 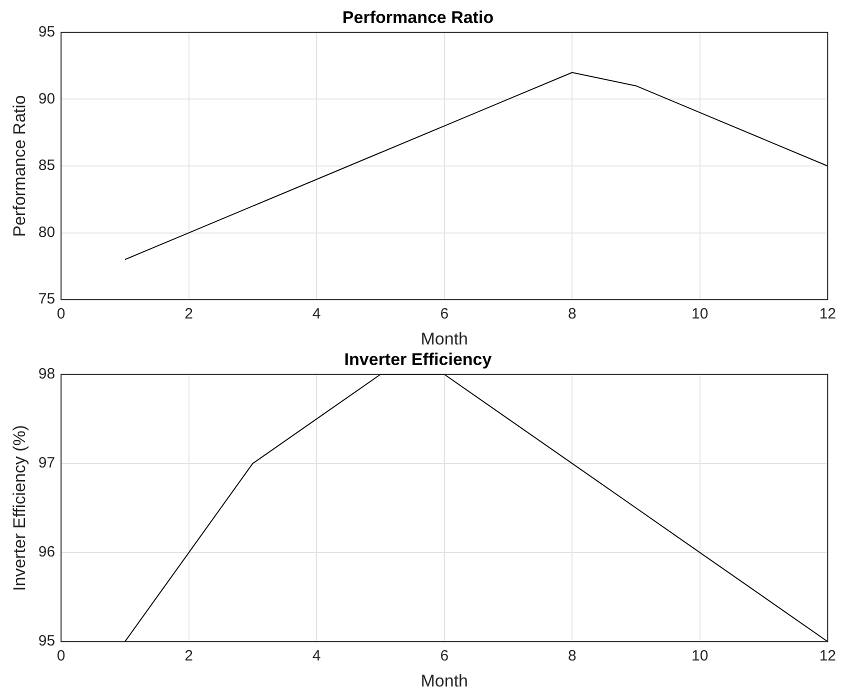 What do you see at coordinates (47, 232) in the screenshot?
I see `y-tick-label: 80` at bounding box center [47, 232].